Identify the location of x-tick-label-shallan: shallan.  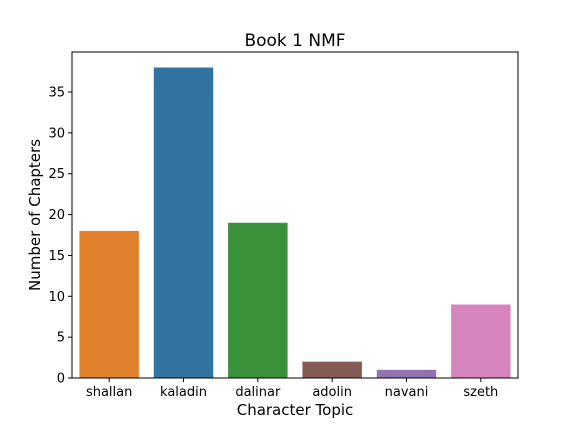
(109, 392).